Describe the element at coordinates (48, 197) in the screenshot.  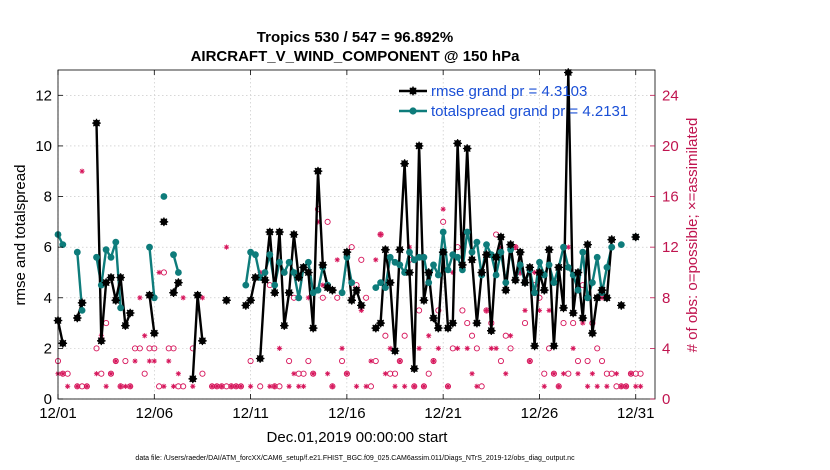
I see `y-tick-label: 8` at that location.